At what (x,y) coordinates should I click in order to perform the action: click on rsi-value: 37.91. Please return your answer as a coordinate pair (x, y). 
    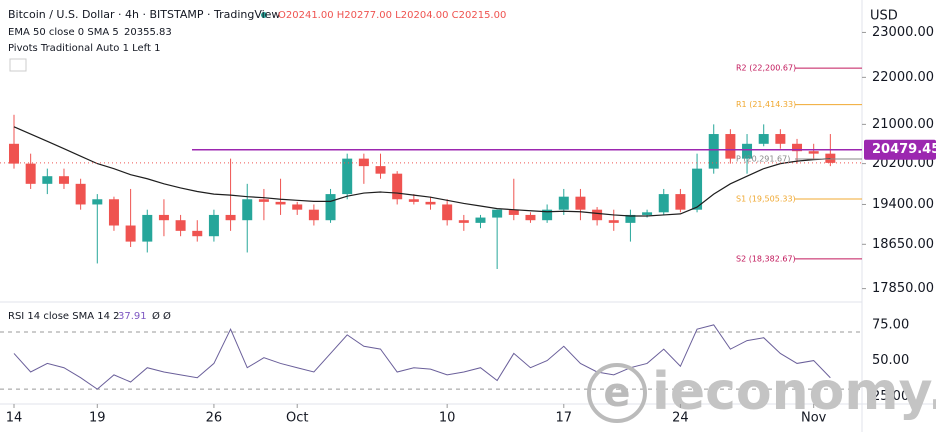
    Looking at the image, I should click on (132, 316).